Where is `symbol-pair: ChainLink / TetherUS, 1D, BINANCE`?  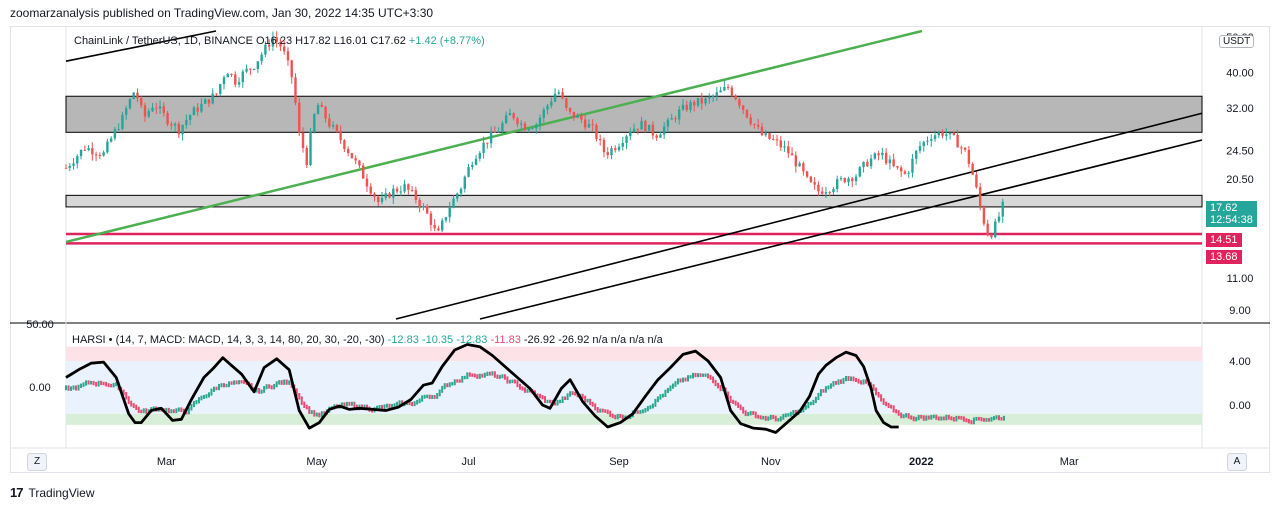
symbol-pair: ChainLink / TetherUS, 1D, BINANCE is located at coordinates (163, 41).